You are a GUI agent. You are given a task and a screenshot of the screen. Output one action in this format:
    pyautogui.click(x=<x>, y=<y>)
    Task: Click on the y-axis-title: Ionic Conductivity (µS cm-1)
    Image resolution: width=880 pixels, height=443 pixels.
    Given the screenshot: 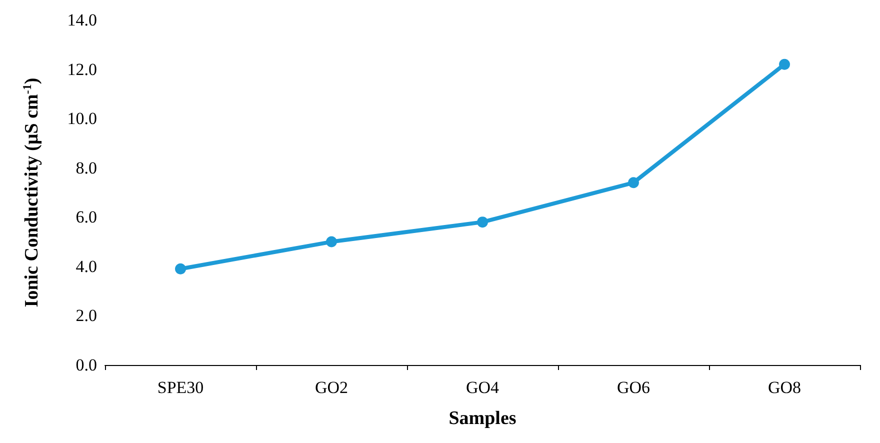 What is the action you would take?
    pyautogui.click(x=31, y=193)
    